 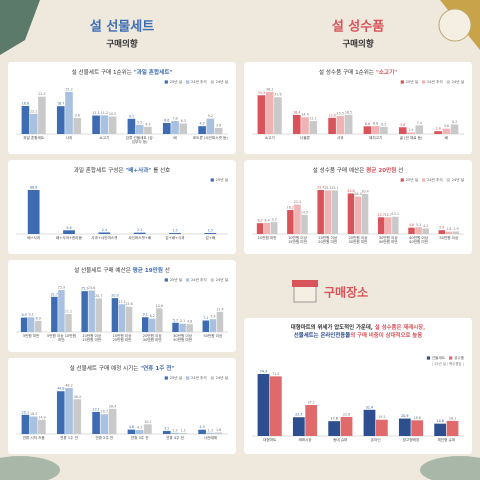 What do you see at coordinates (33, 414) in the screenshot?
I see `value-label: 18.3` at bounding box center [33, 414].